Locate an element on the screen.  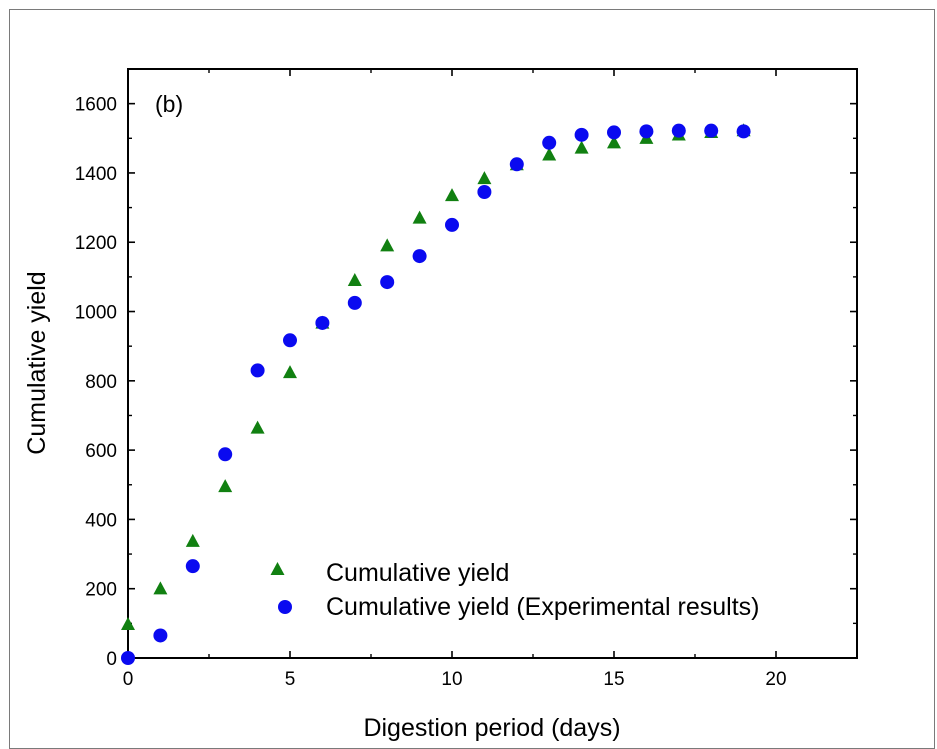
y-tick-label: 1000 is located at coordinates (96, 313).